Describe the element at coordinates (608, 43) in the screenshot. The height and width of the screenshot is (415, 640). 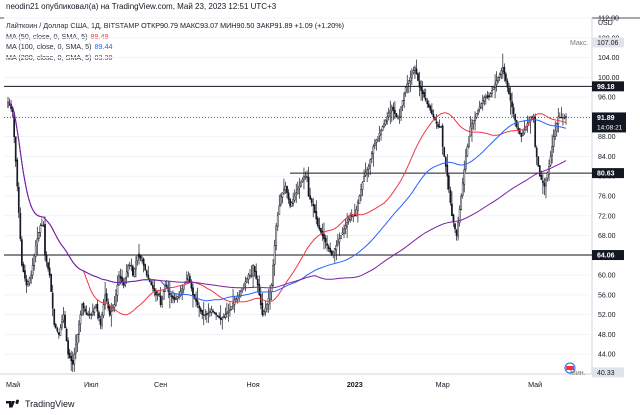
I see `extreme-price-label: 107.06` at that location.